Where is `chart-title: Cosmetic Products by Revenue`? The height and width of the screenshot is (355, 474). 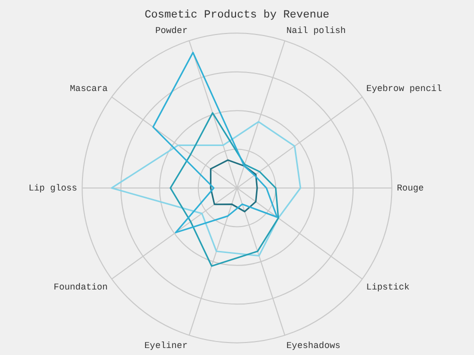
chart-title: Cosmetic Products by Revenue is located at coordinates (237, 16).